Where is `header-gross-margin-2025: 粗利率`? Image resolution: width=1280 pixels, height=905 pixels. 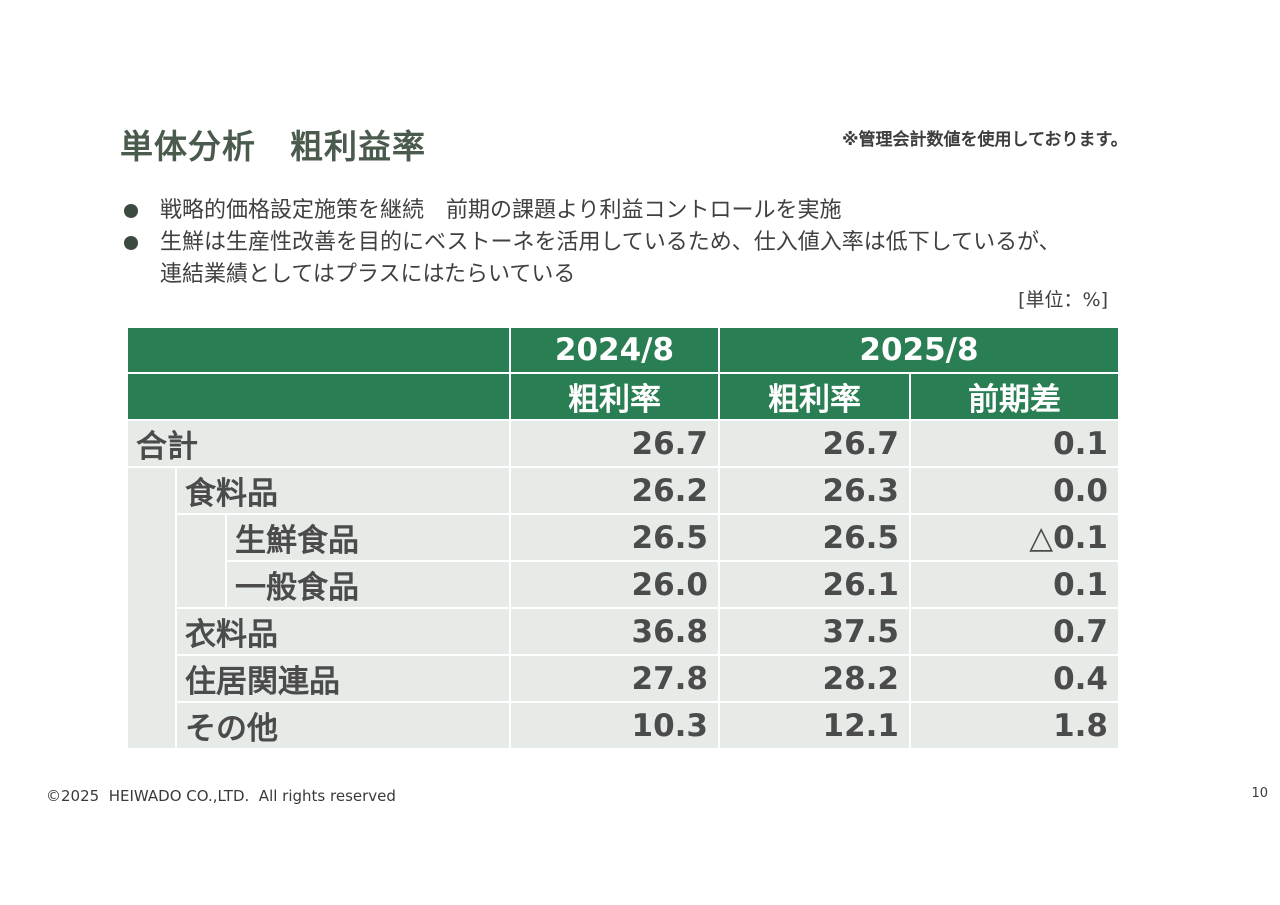 header-gross-margin-2025: 粗利率 is located at coordinates (814, 396).